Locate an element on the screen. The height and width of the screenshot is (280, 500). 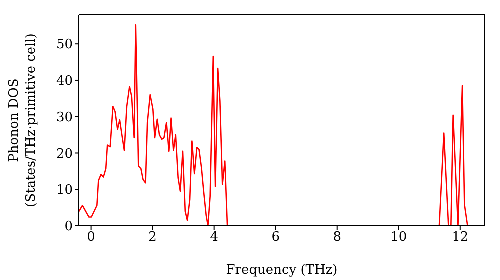
x-tick-label: 8 is located at coordinates (337, 238).